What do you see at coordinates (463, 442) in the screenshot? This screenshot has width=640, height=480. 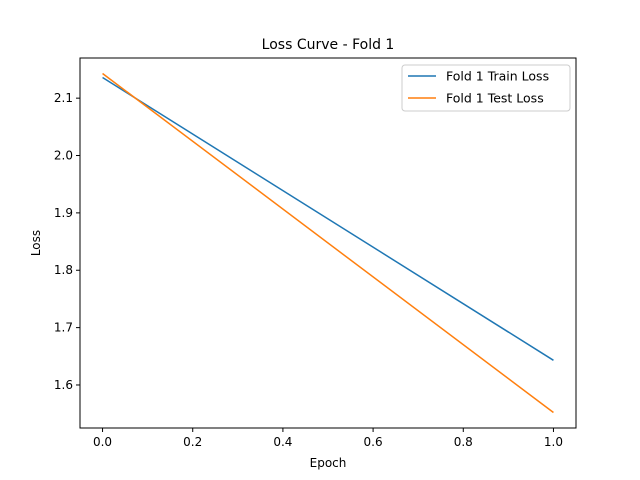 I see `x-tick-label: 0.8` at bounding box center [463, 442].